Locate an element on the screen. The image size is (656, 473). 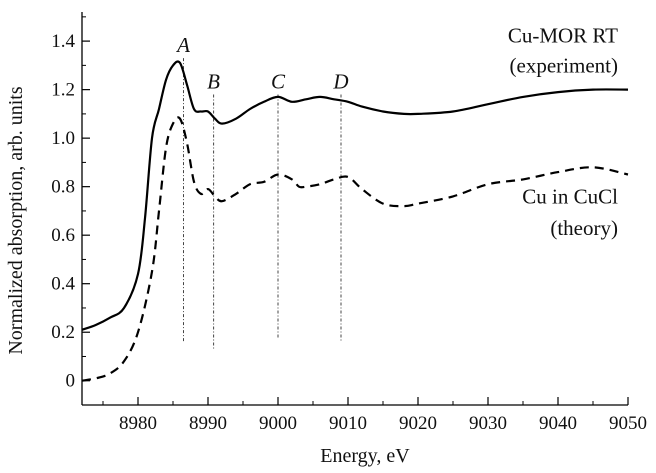
y-tick-label: 1.2 is located at coordinates (63, 90).